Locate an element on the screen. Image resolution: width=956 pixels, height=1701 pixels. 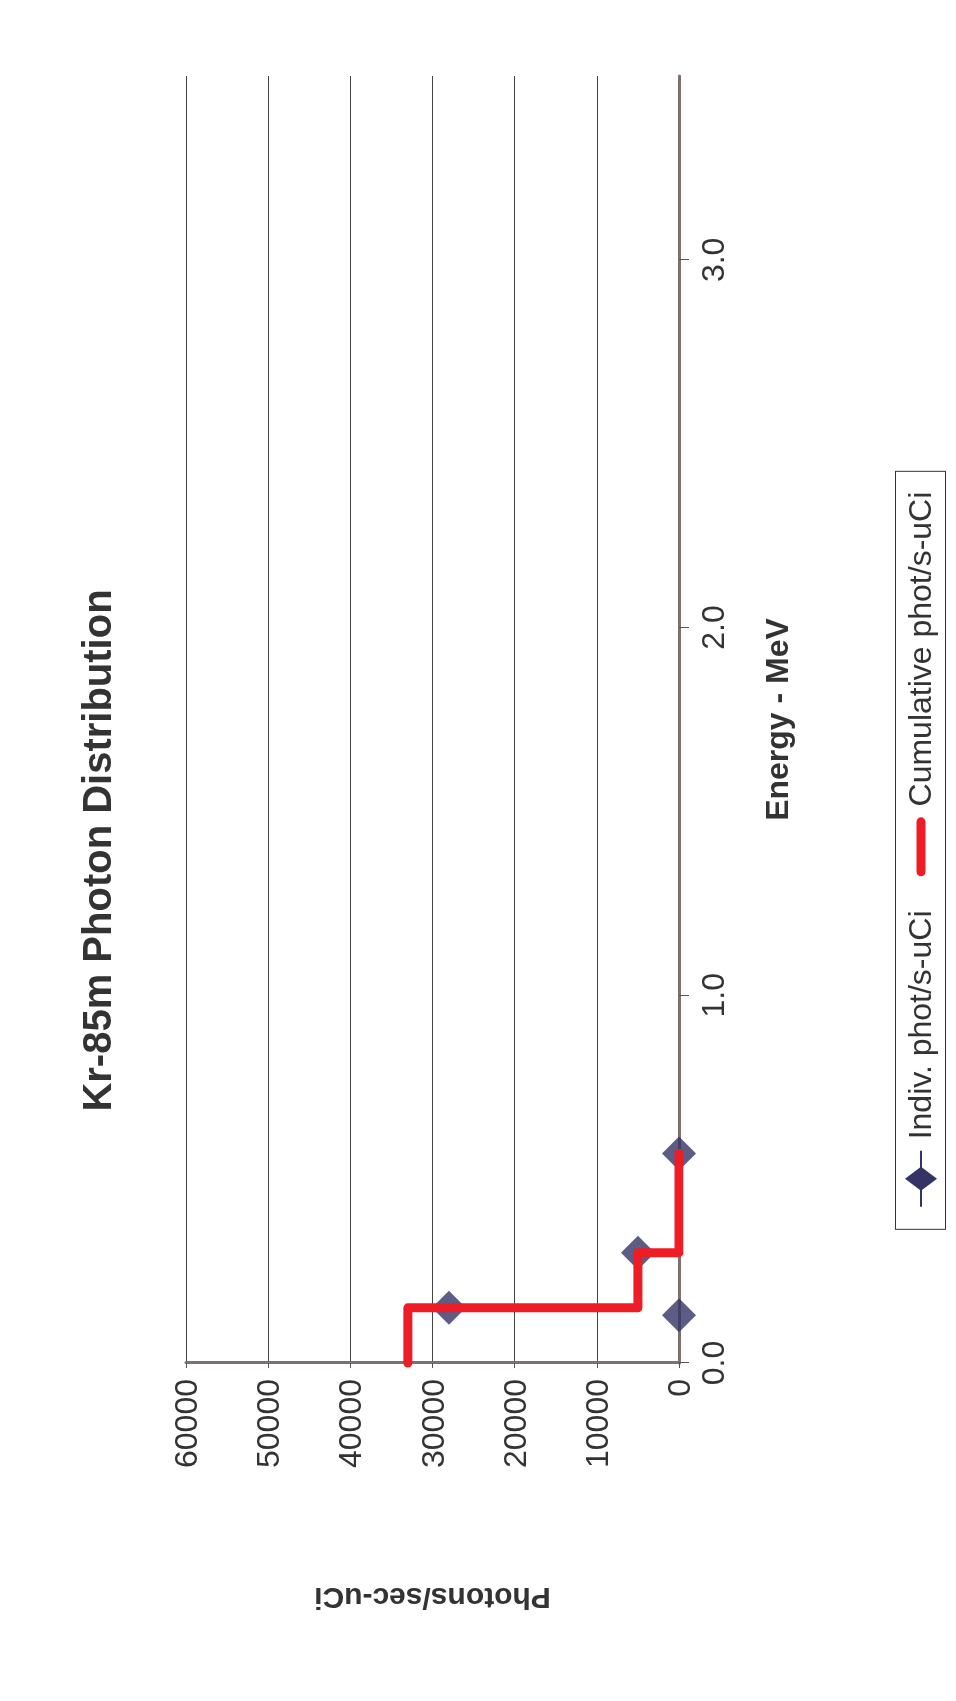
point is located at coordinates (679, 1315).